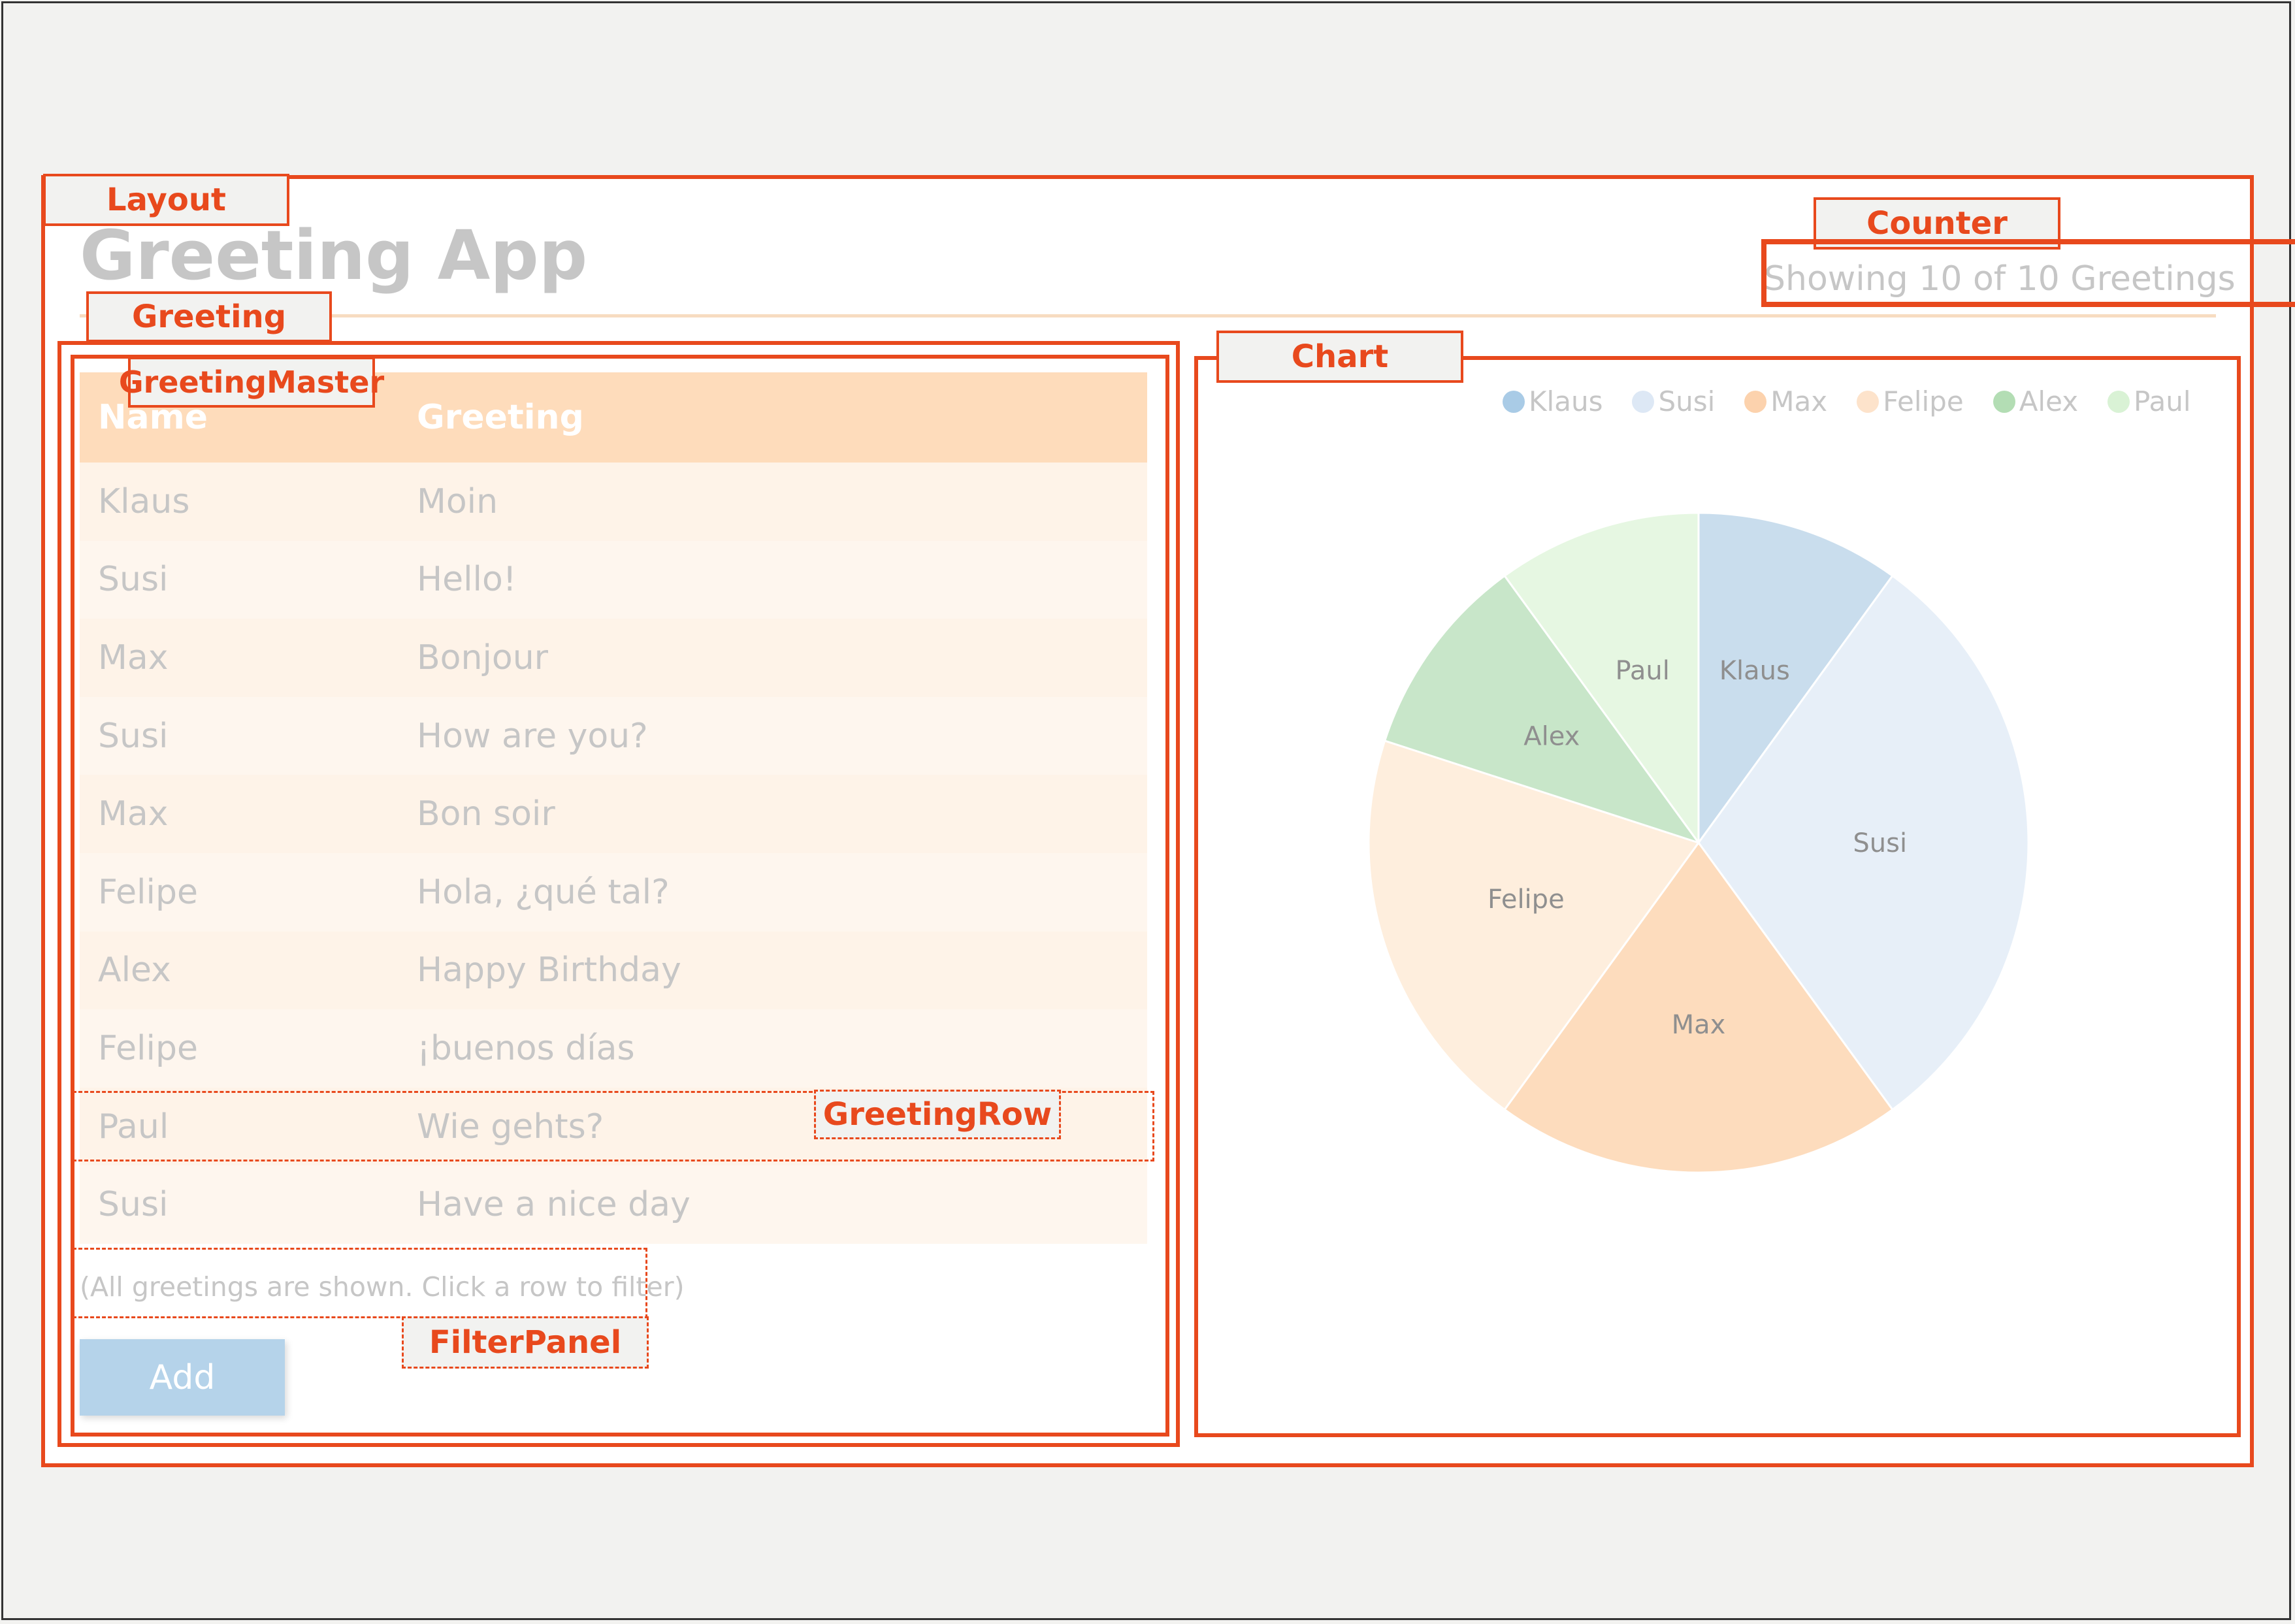 The width and height of the screenshot is (2295, 1624). What do you see at coordinates (467, 580) in the screenshot?
I see `row-greeting: Hello!` at bounding box center [467, 580].